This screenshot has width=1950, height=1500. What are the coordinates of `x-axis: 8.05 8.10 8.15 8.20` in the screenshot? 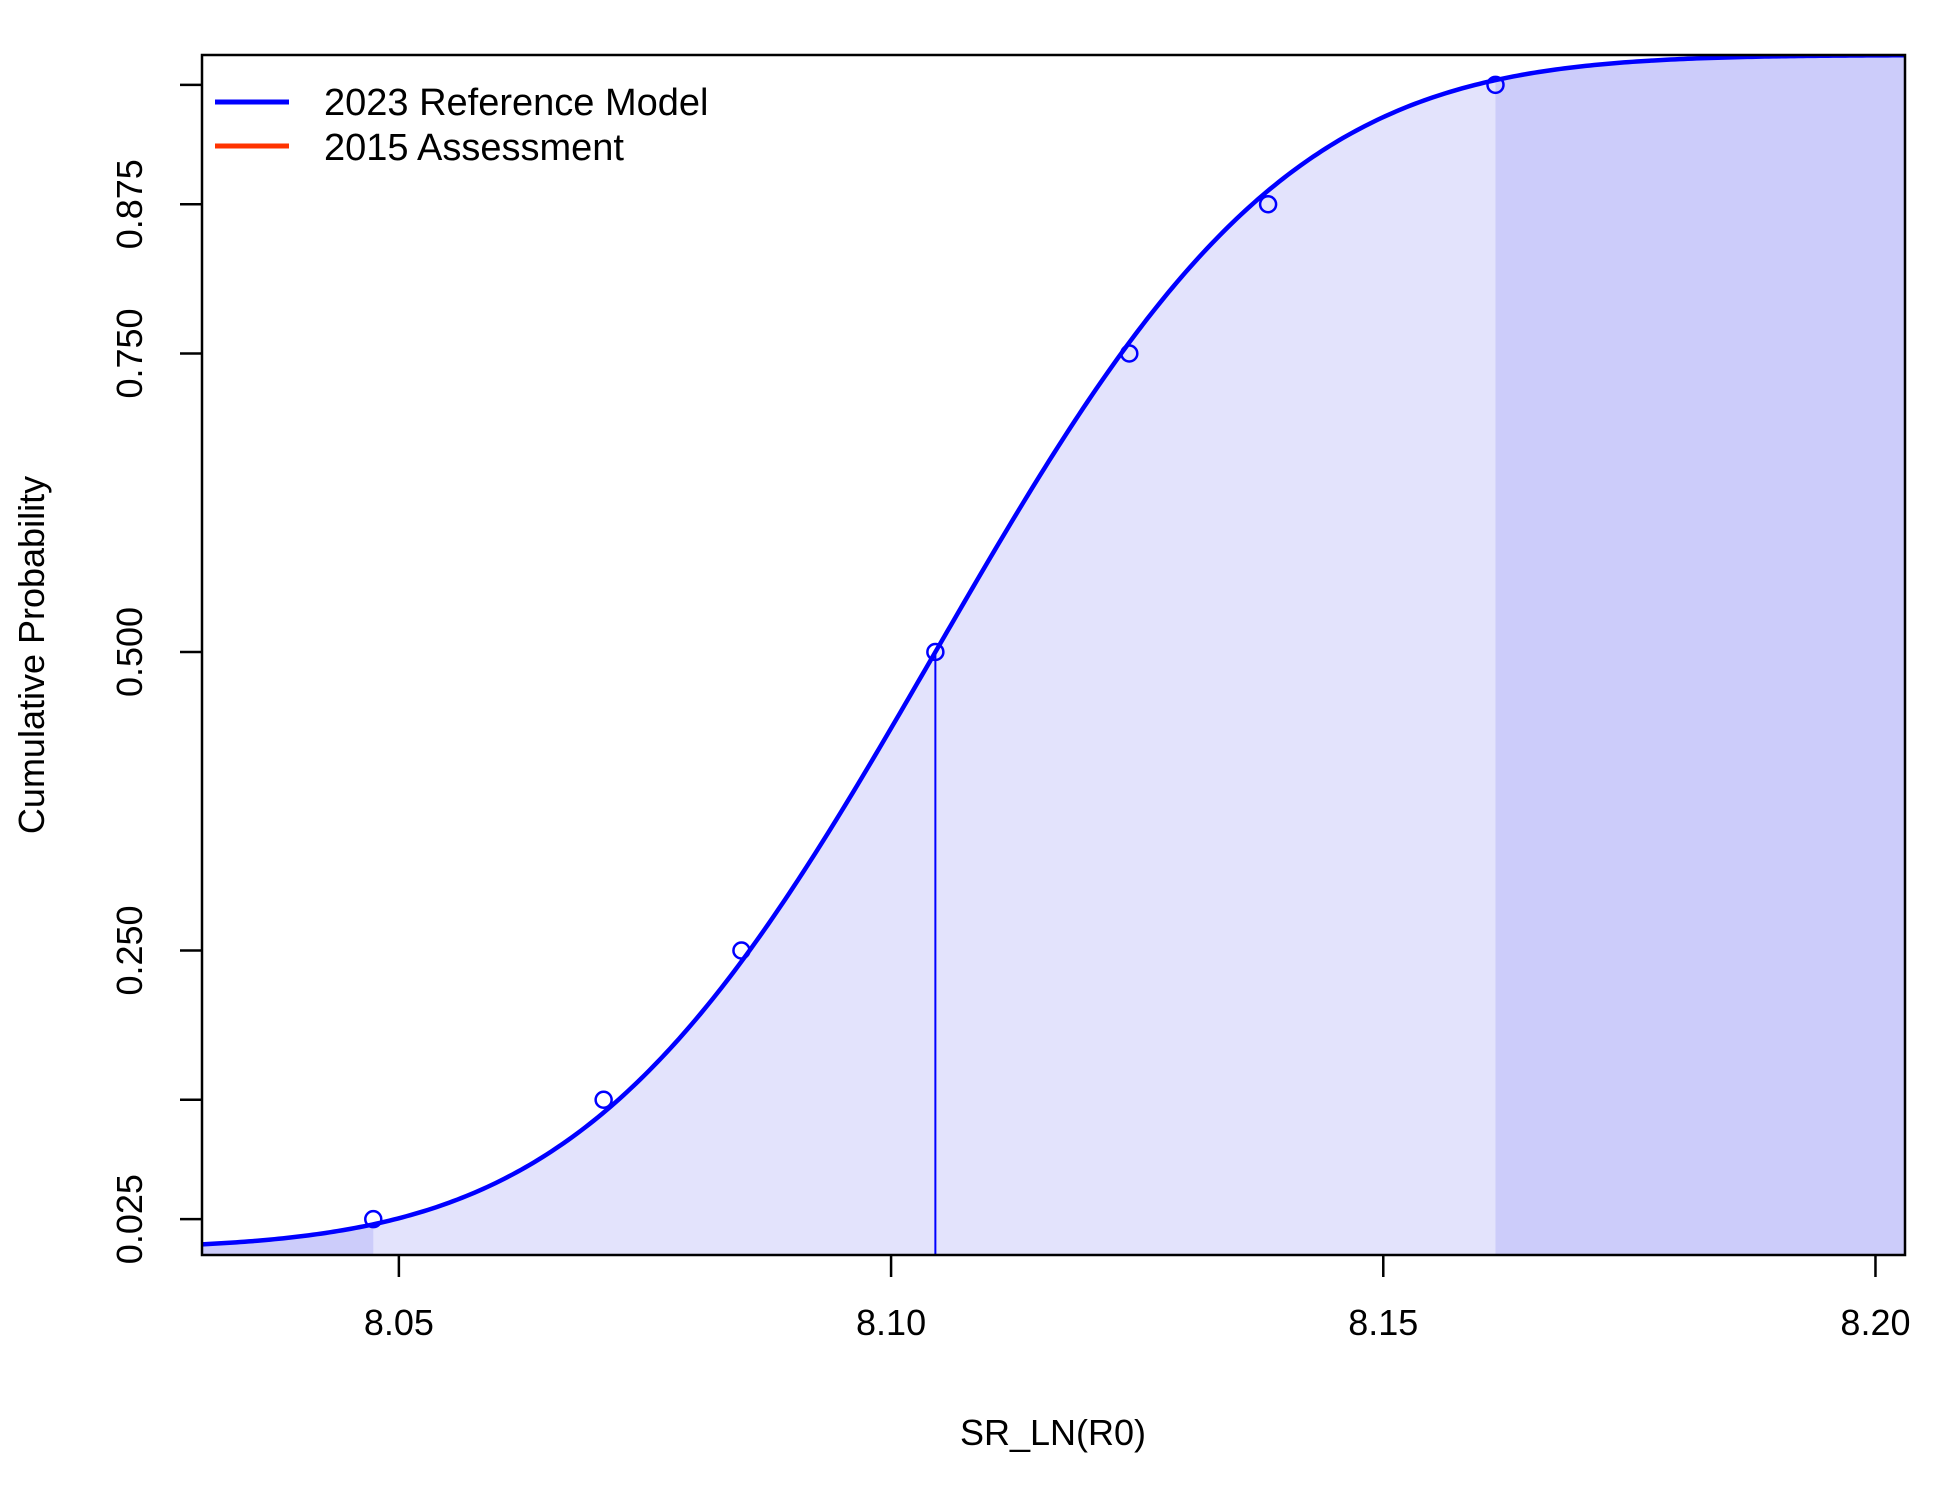 It's located at (1137, 1299).